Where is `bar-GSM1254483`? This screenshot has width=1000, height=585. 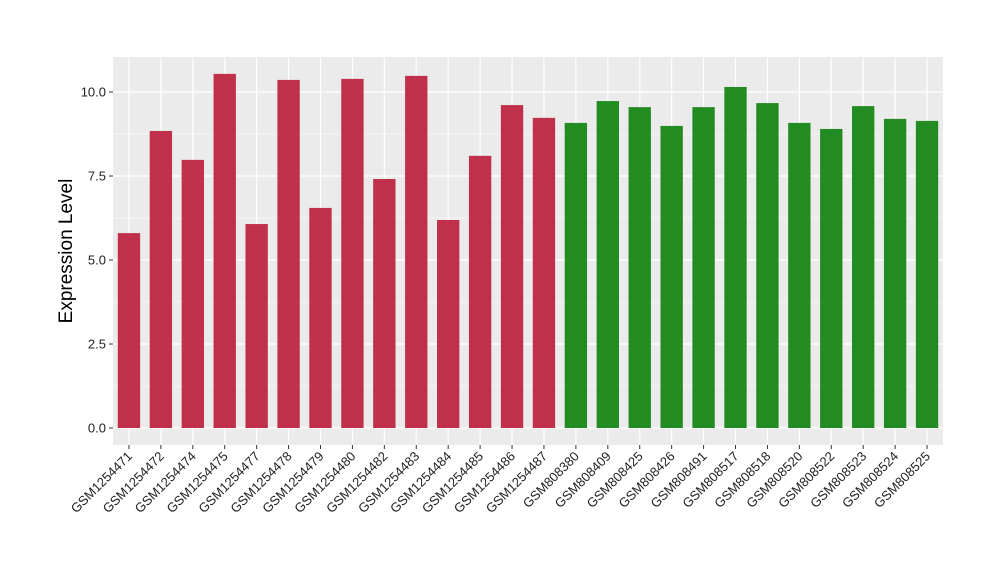 bar-GSM1254483 is located at coordinates (416, 251).